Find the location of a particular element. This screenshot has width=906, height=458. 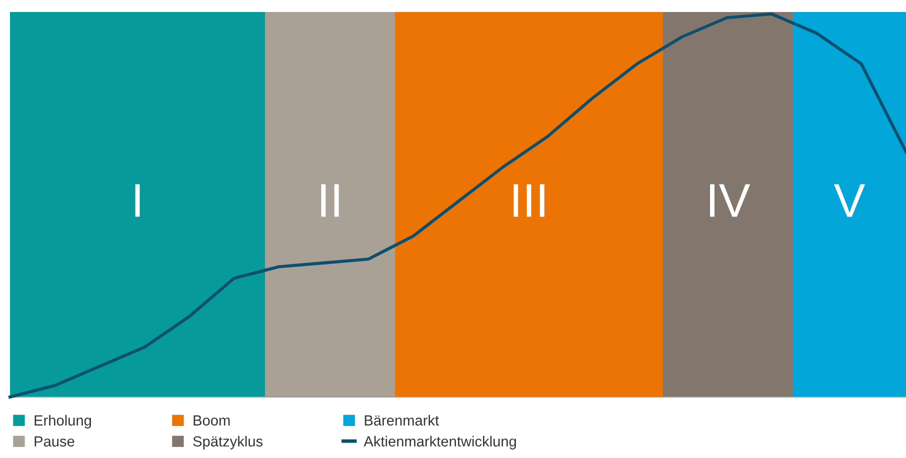

text: Boom is located at coordinates (212, 420).